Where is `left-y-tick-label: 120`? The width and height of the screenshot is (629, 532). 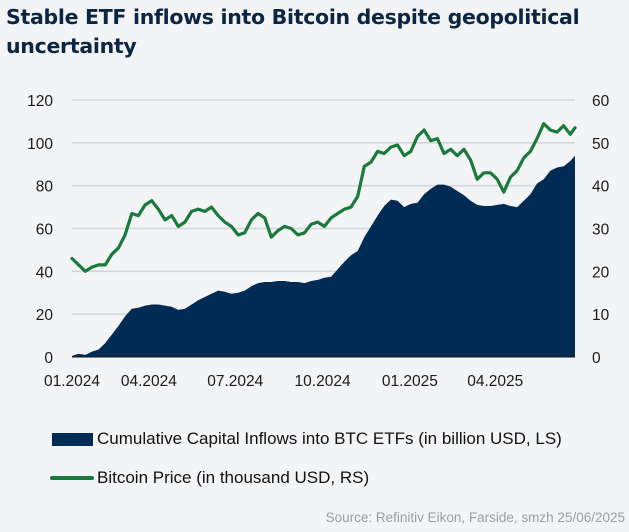
left-y-tick-label: 120 is located at coordinates (40, 101).